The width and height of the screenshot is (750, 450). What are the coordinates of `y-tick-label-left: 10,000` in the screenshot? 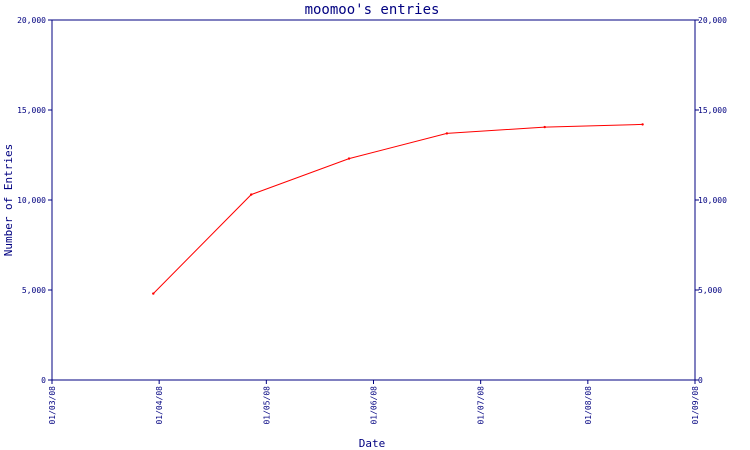 It's located at (31, 200).